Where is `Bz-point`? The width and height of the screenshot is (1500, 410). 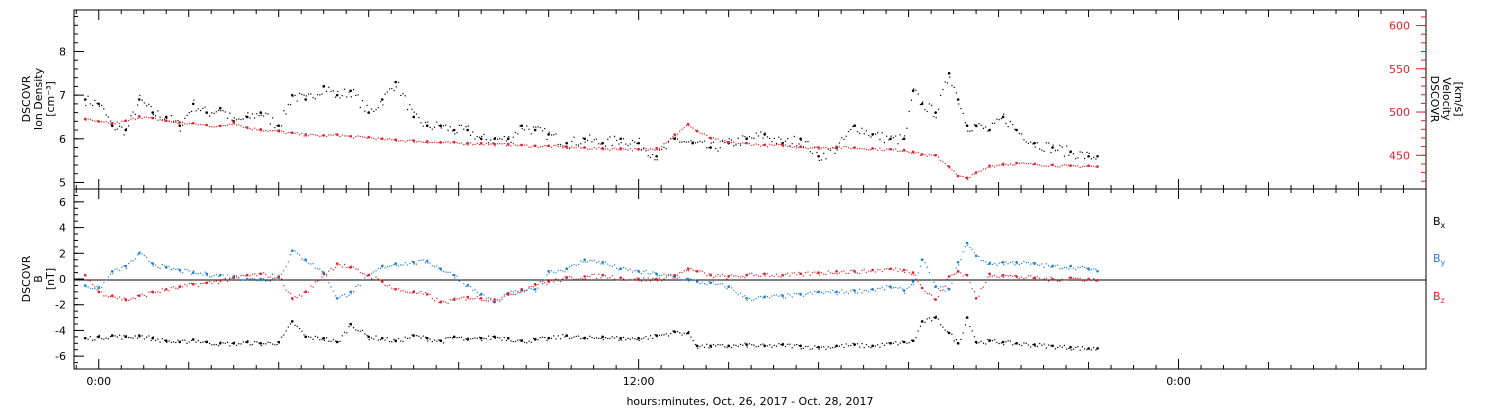 Bz-point is located at coordinates (922, 288).